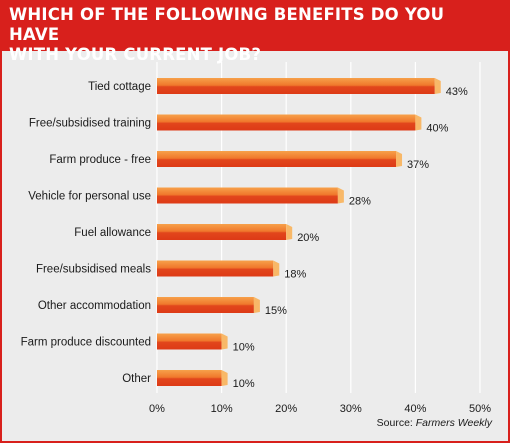 This screenshot has height=443, width=510. I want to click on bar-cap-other-accommodation, so click(256, 305).